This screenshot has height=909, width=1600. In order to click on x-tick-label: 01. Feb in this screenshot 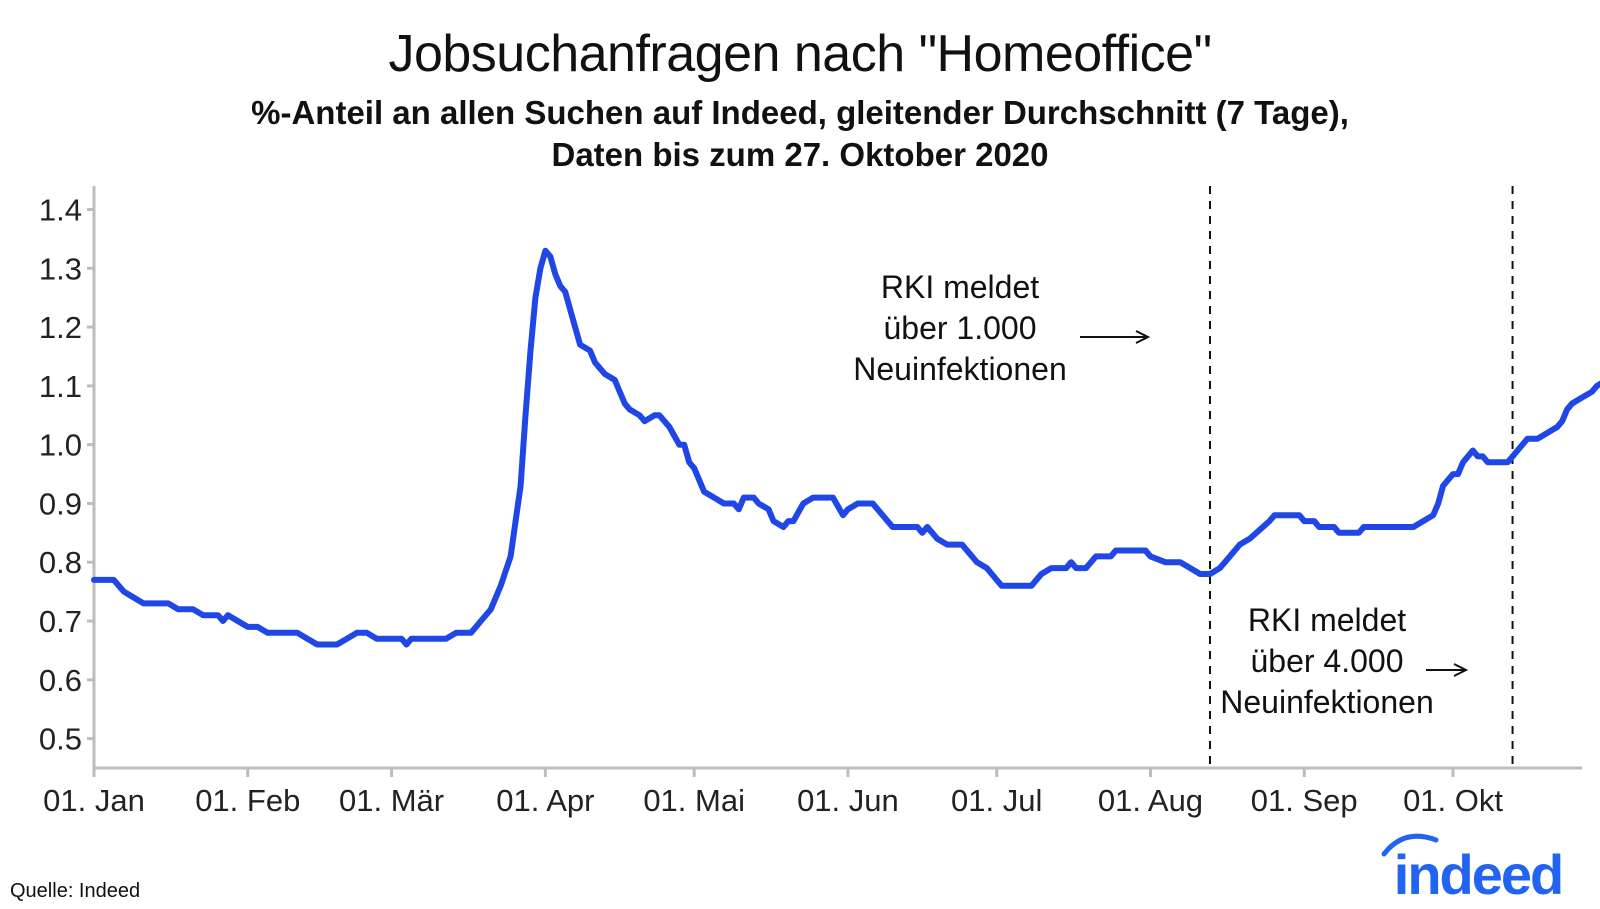, I will do `click(247, 800)`.